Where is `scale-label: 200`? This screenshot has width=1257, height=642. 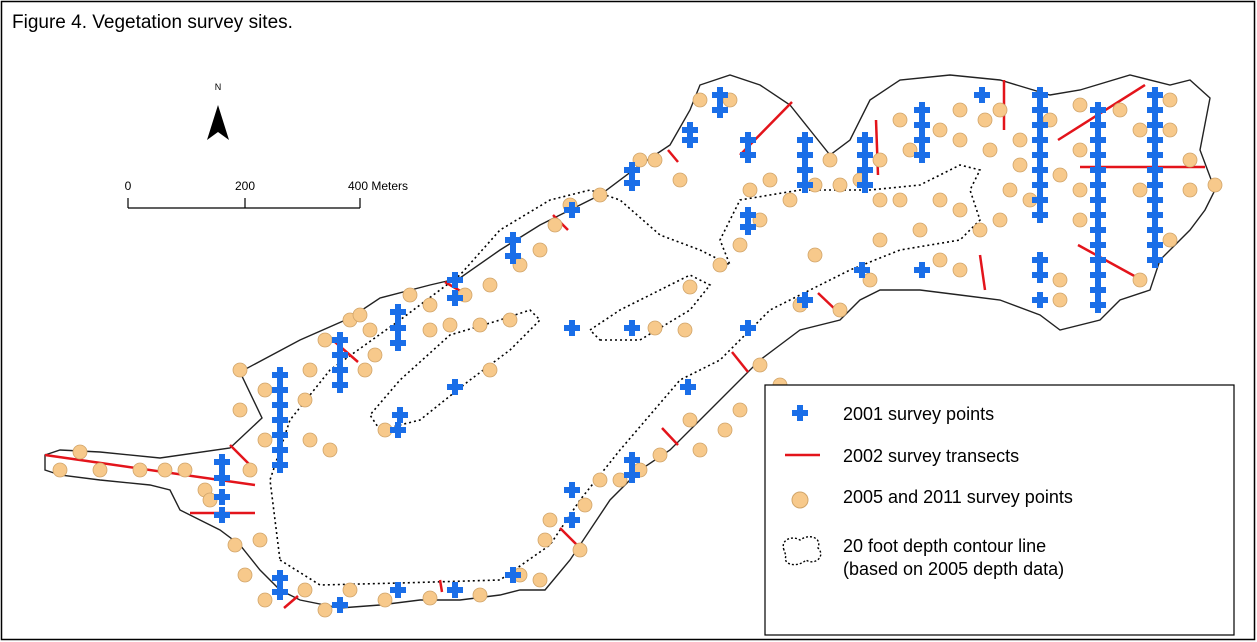
scale-label: 200 is located at coordinates (245, 186).